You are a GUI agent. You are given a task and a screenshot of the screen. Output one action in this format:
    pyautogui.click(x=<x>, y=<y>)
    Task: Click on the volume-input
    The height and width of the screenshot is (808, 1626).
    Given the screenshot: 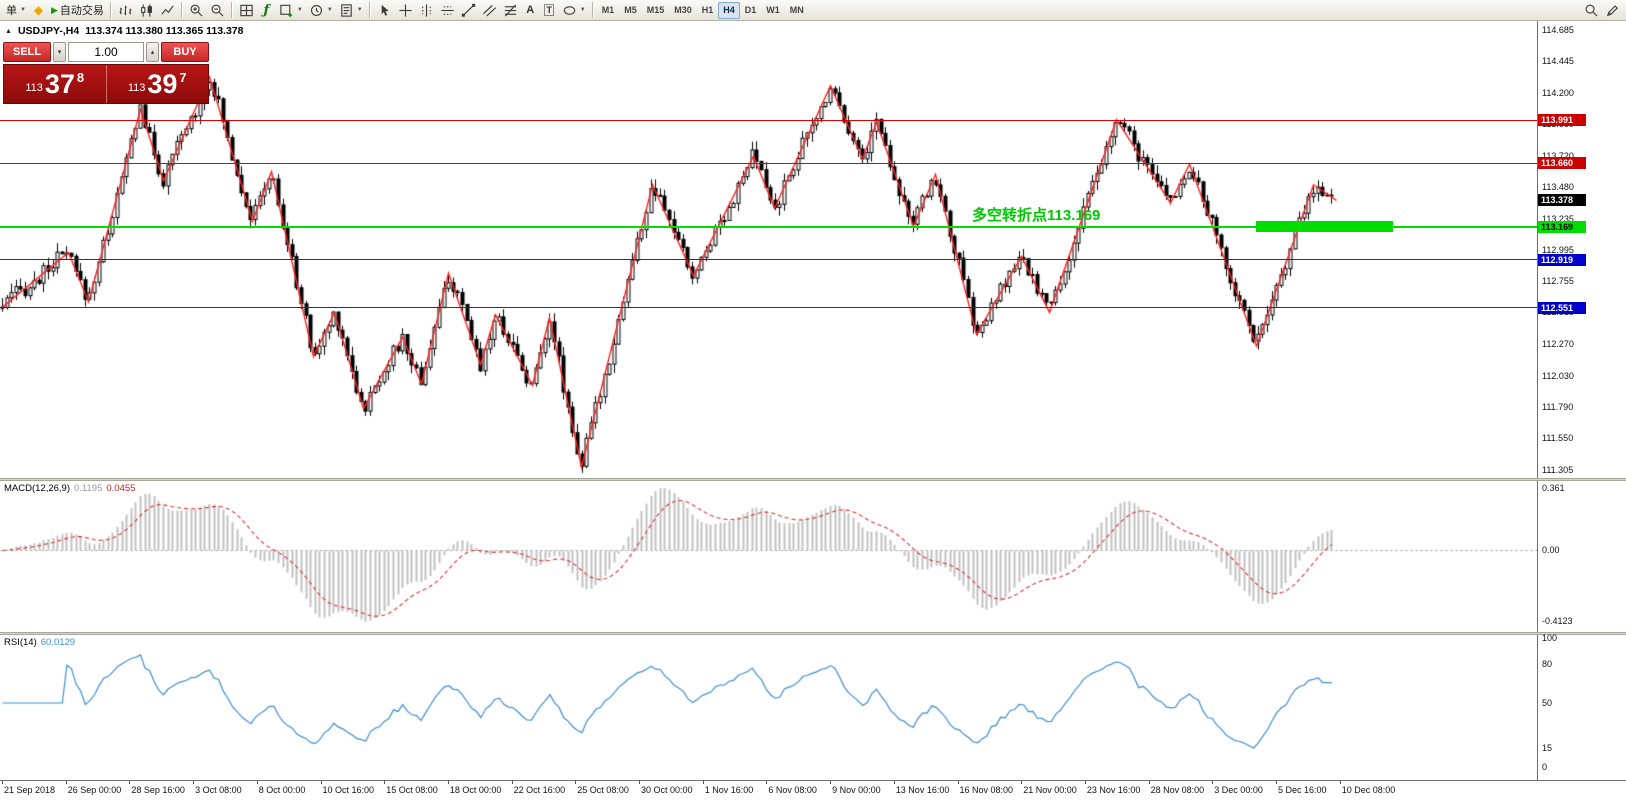 What is the action you would take?
    pyautogui.click(x=106, y=52)
    